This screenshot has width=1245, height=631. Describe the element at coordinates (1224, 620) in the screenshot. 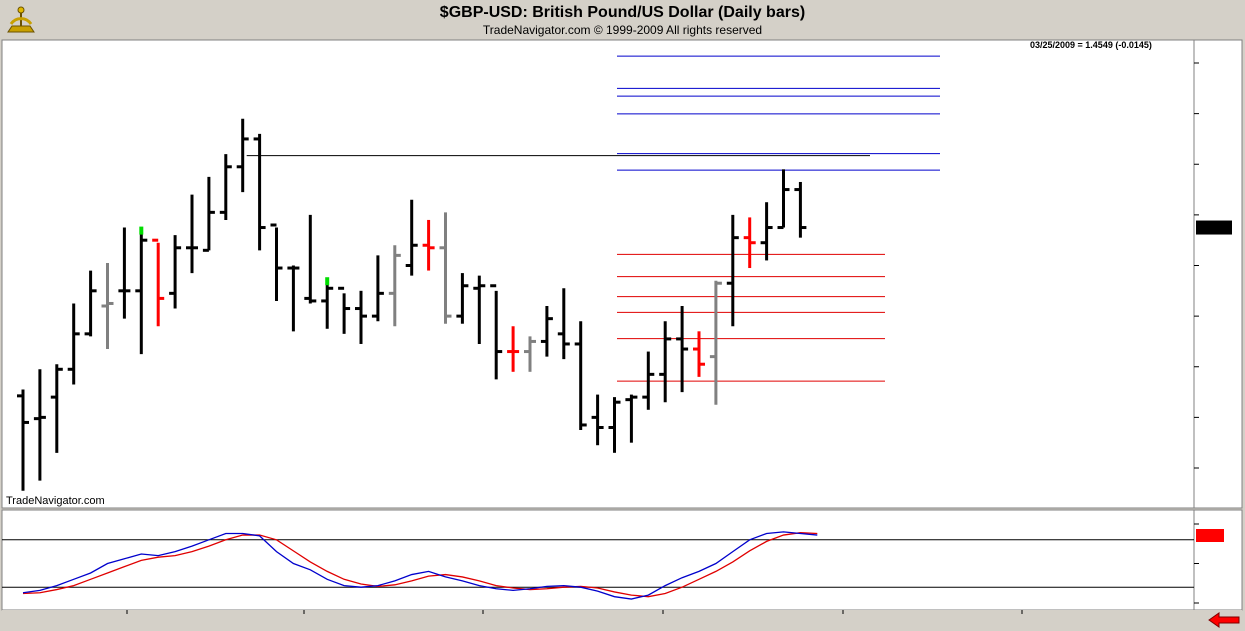

I see `scroll-left-arrow-icon` at that location.